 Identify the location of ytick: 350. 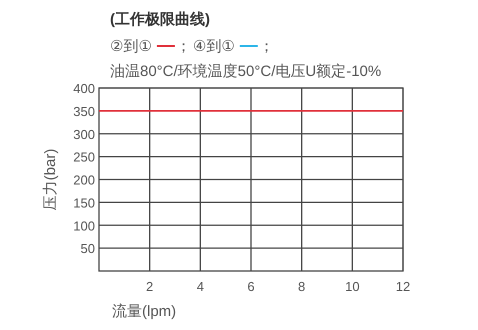
(84, 111).